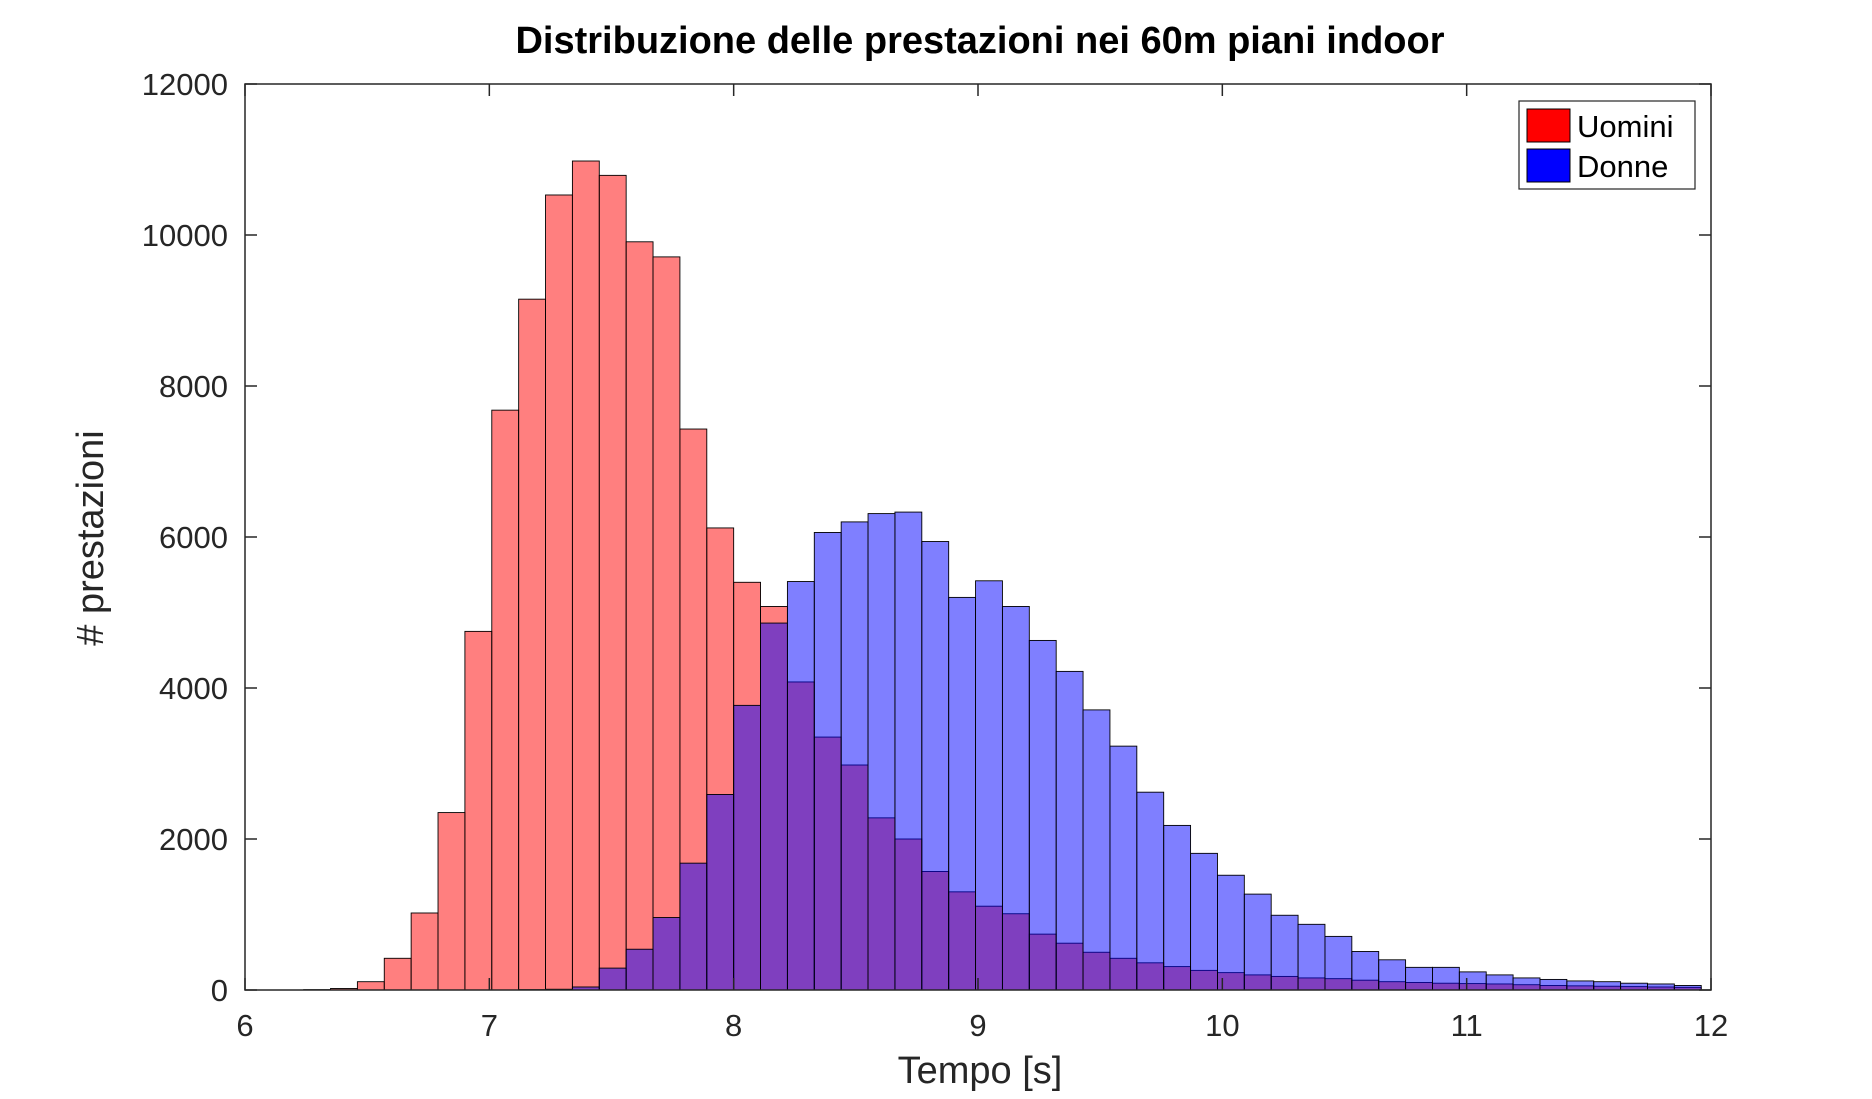  Describe the element at coordinates (977, 1025) in the screenshot. I see `x-tick-label-3: 9` at that location.